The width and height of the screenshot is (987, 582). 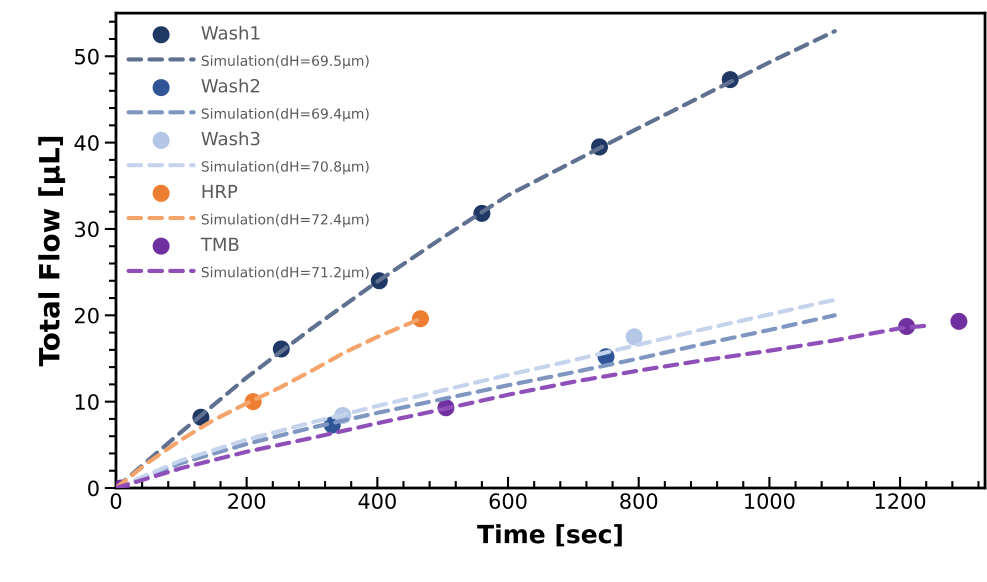 I want to click on legend-label: Wash2, so click(x=230, y=85).